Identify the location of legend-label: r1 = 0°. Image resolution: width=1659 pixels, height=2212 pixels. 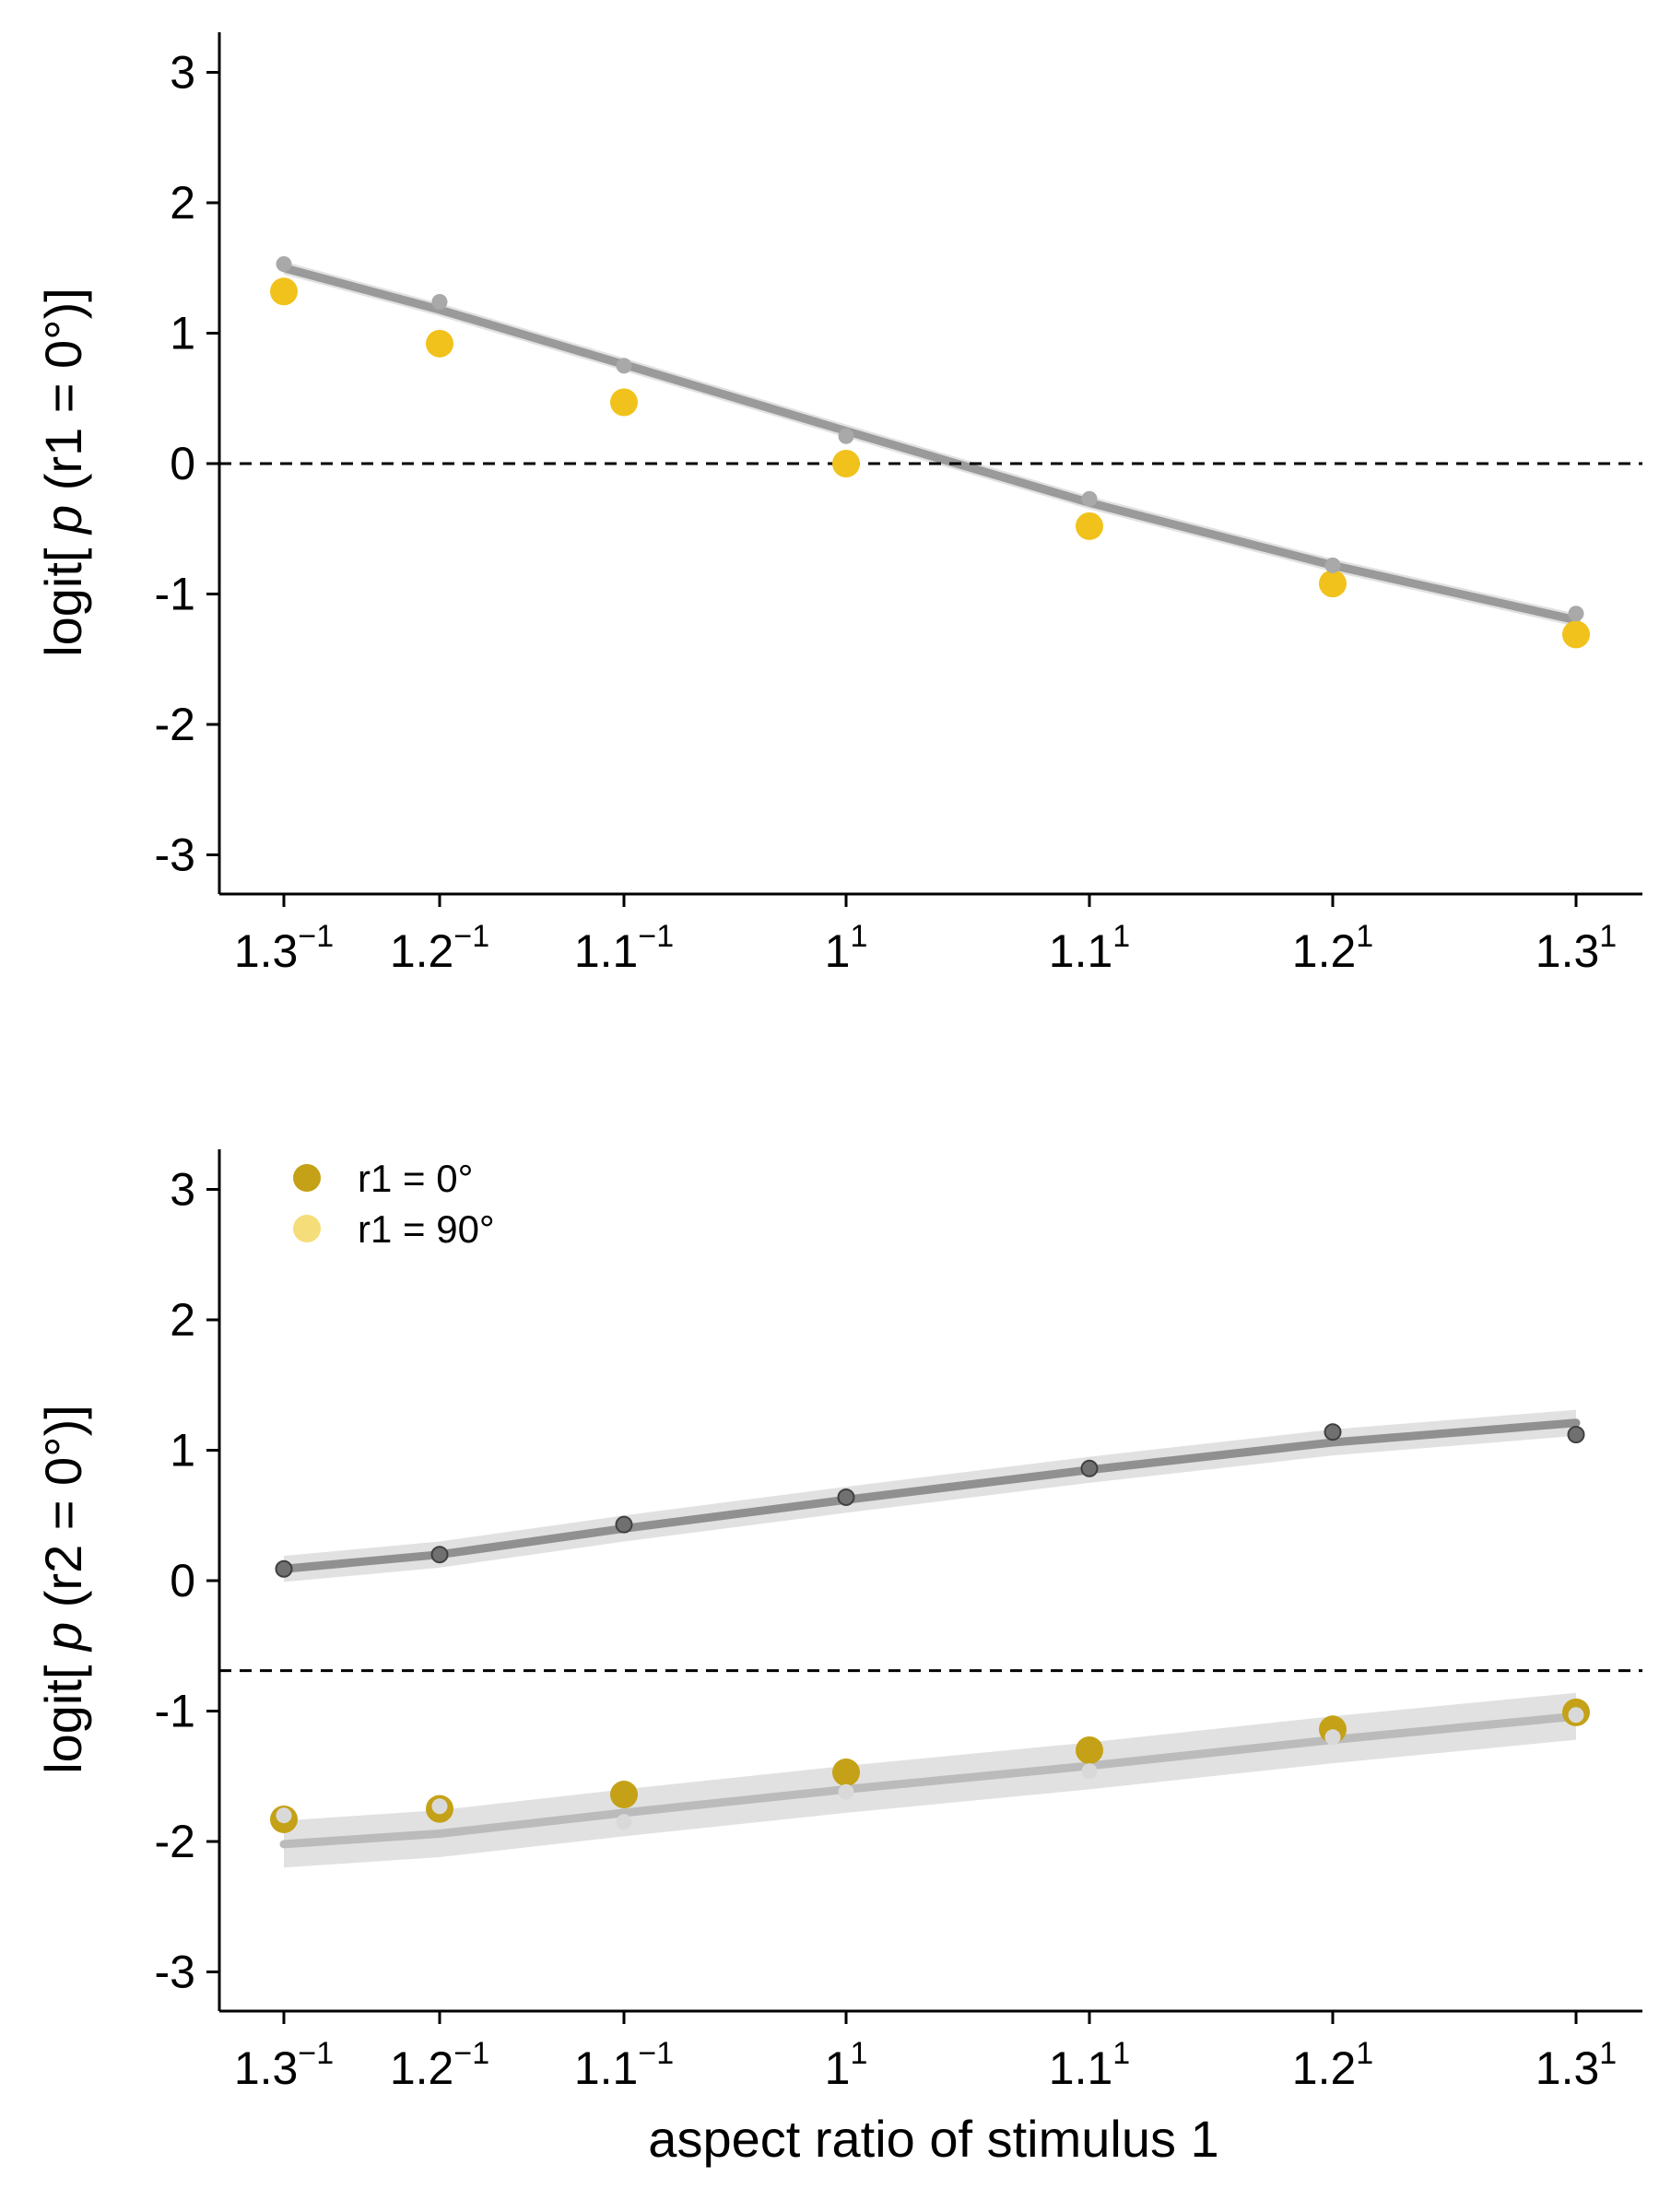
(415, 1178).